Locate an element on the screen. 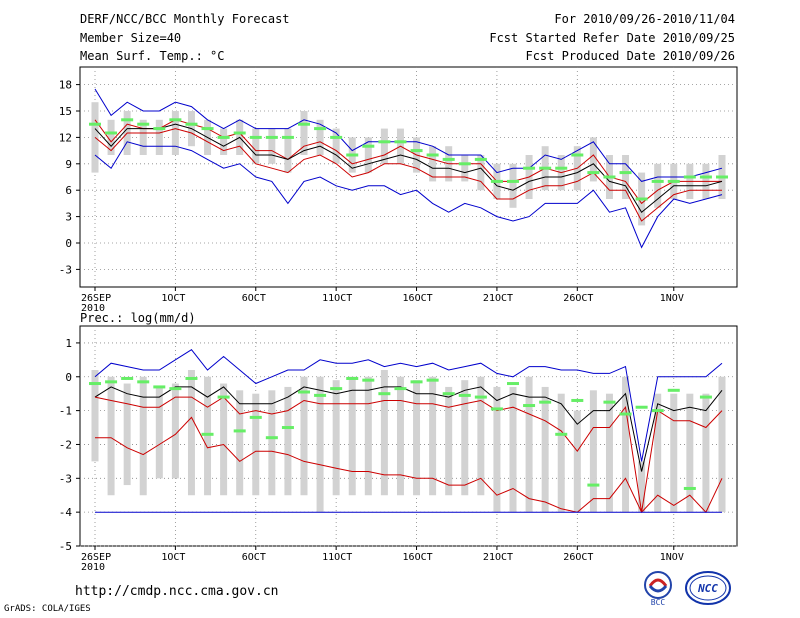 The image size is (800, 618). x-tick-label: 1OCT is located at coordinates (173, 298).